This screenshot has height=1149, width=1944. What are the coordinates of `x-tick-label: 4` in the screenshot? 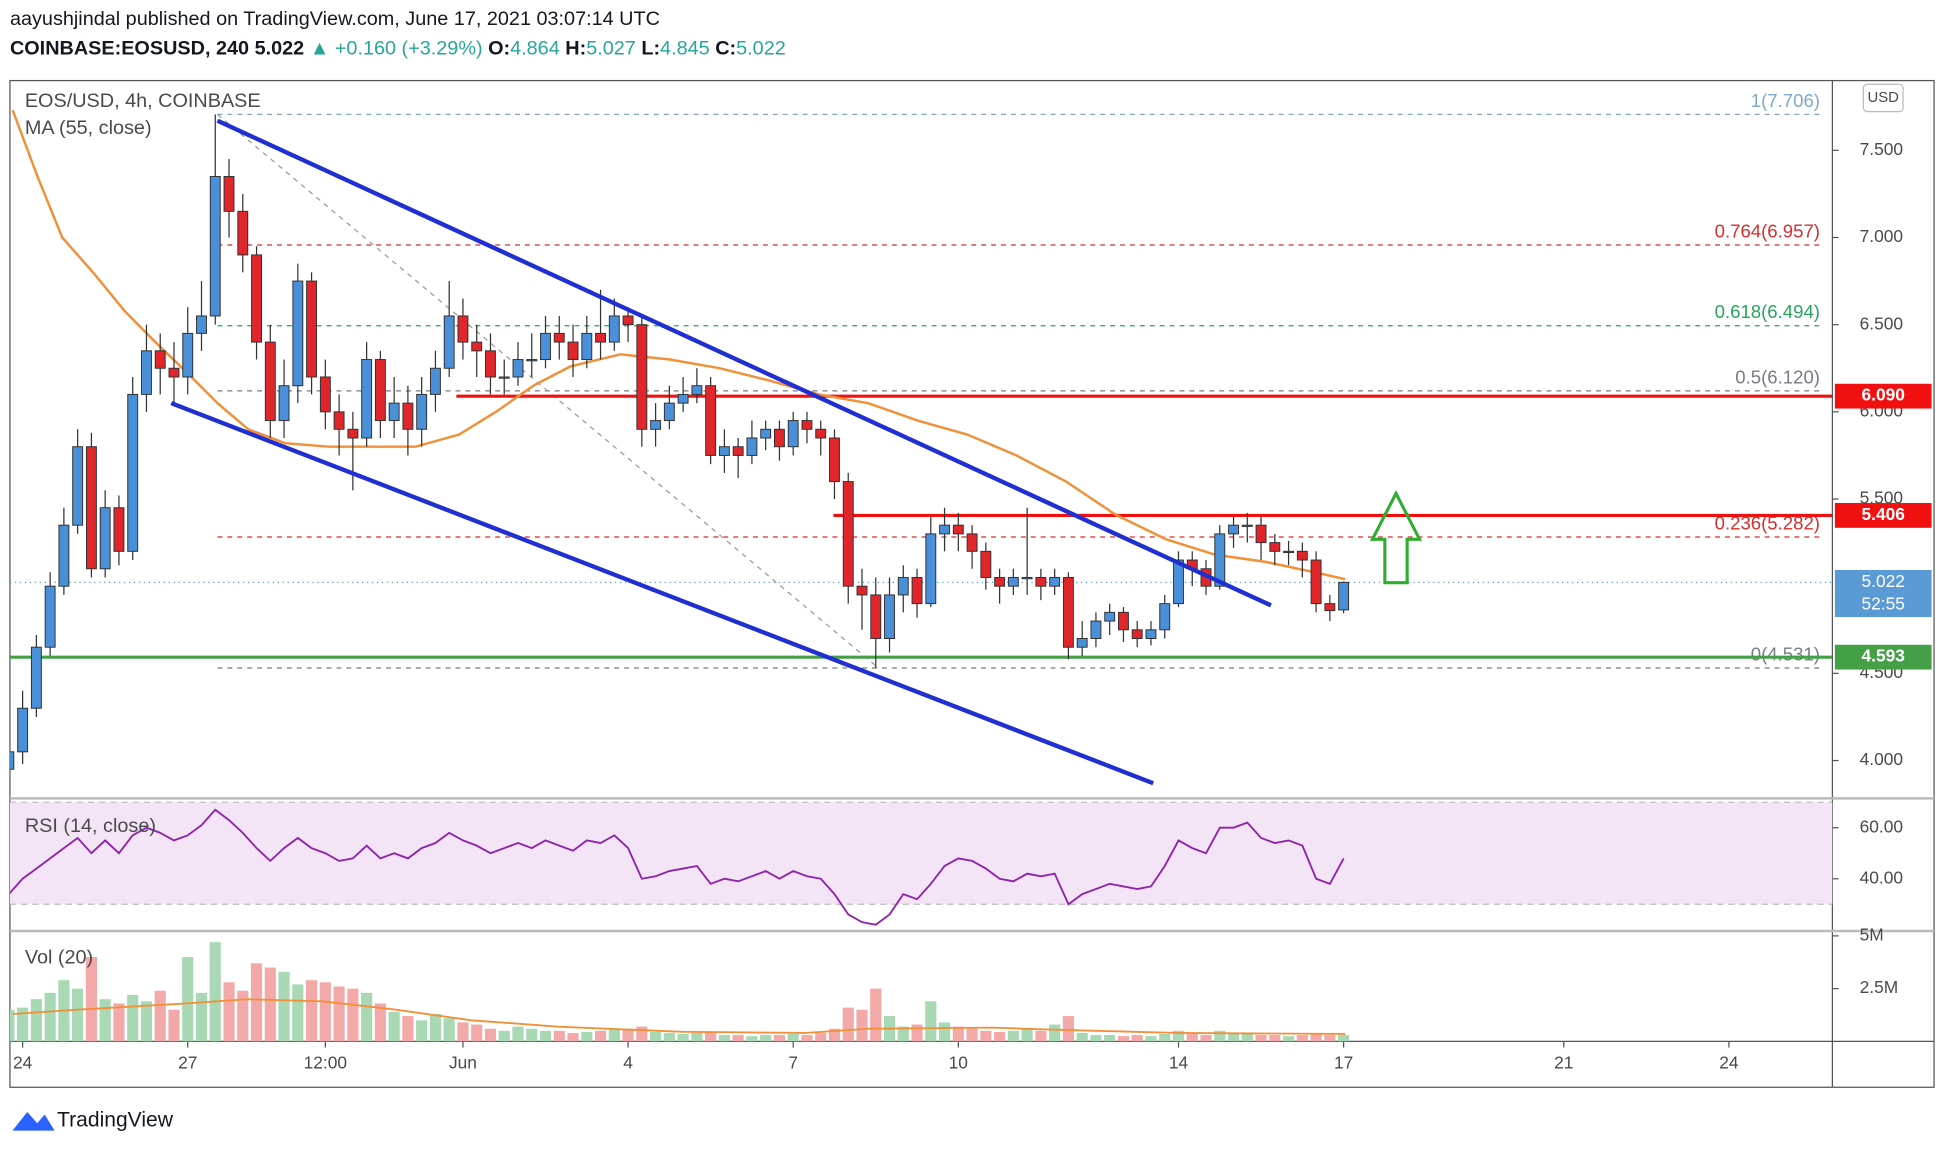 It's located at (628, 1062).